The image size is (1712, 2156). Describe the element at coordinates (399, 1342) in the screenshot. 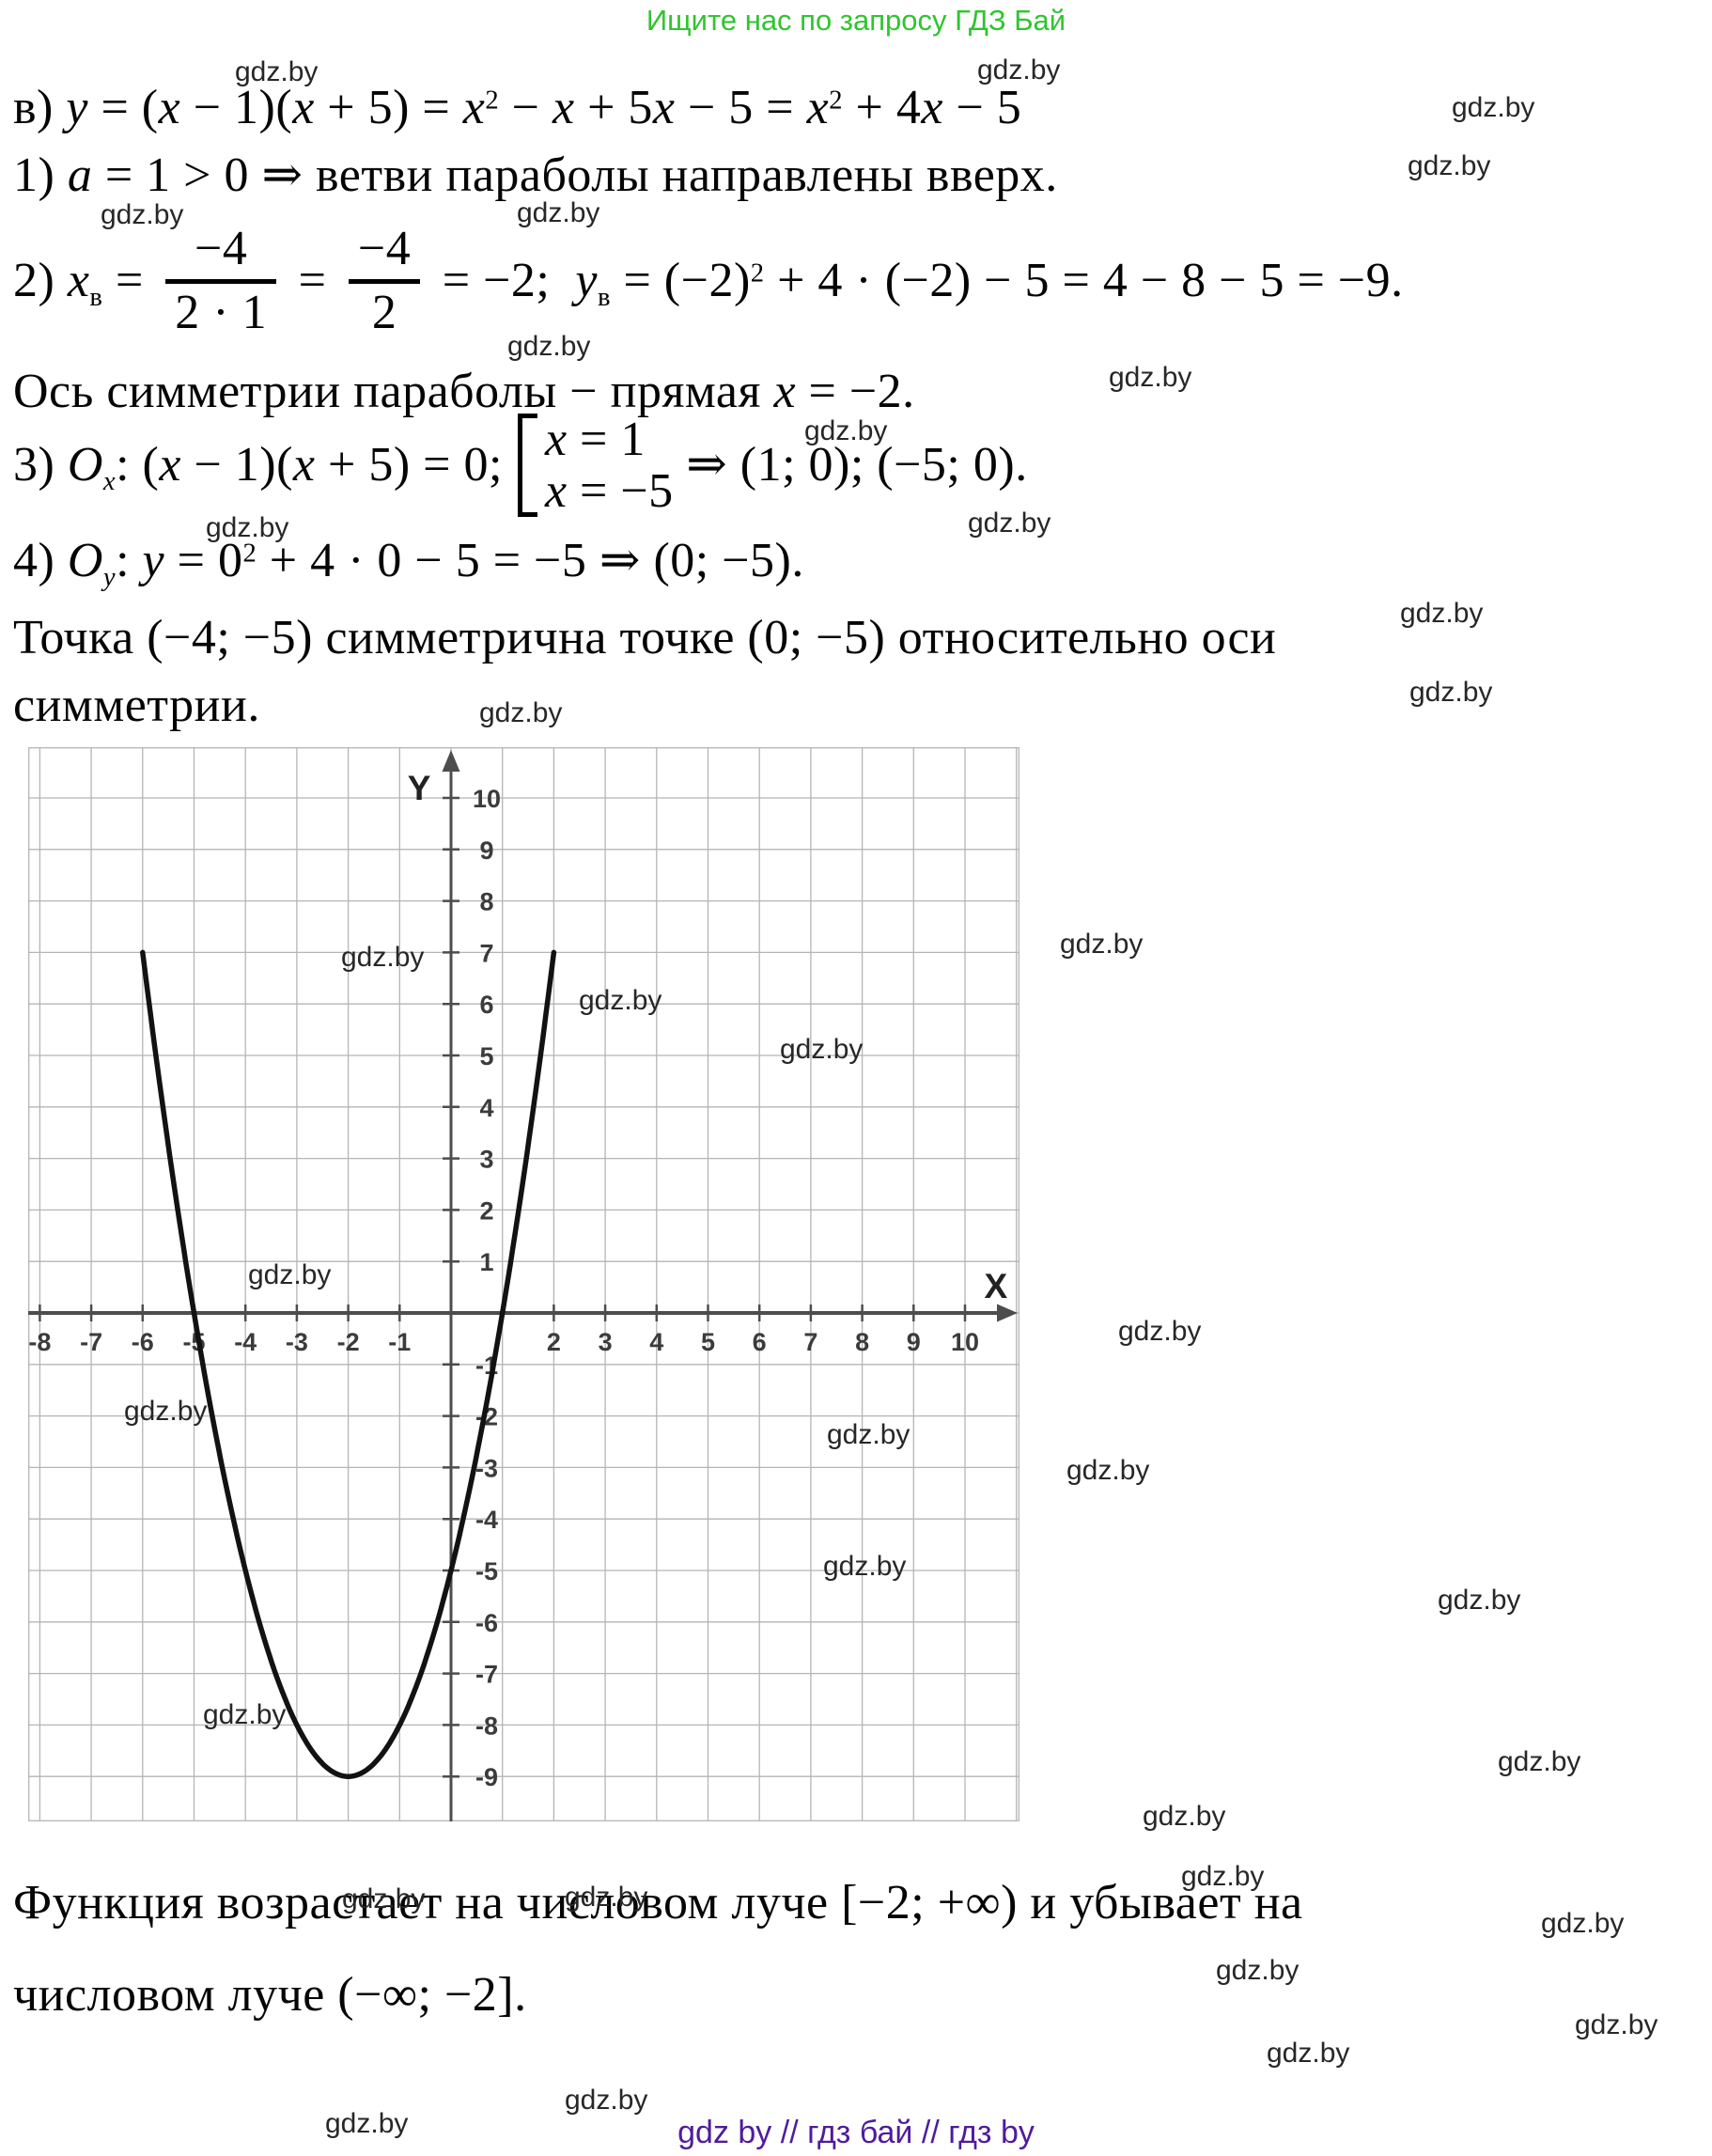

I see `x-tick-label: -1` at that location.